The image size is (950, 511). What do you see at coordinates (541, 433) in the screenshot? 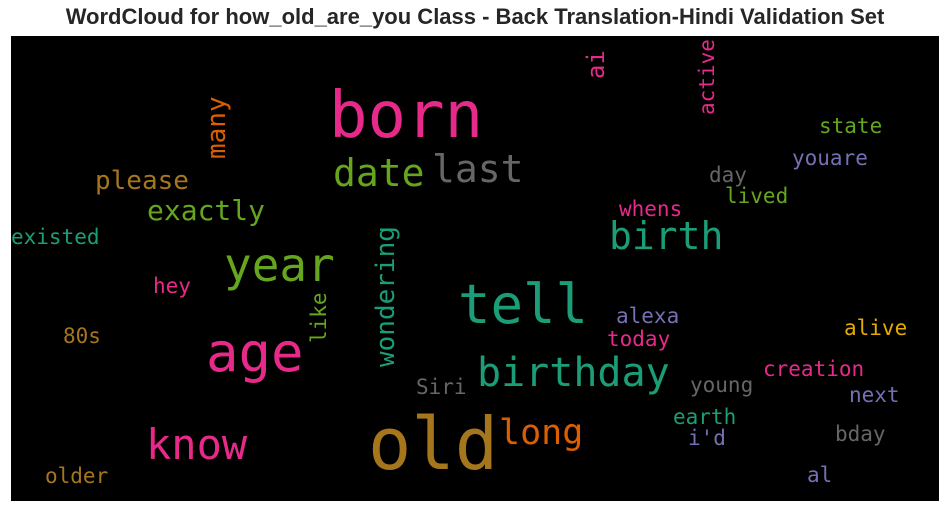
I see `word-long: long` at bounding box center [541, 433].